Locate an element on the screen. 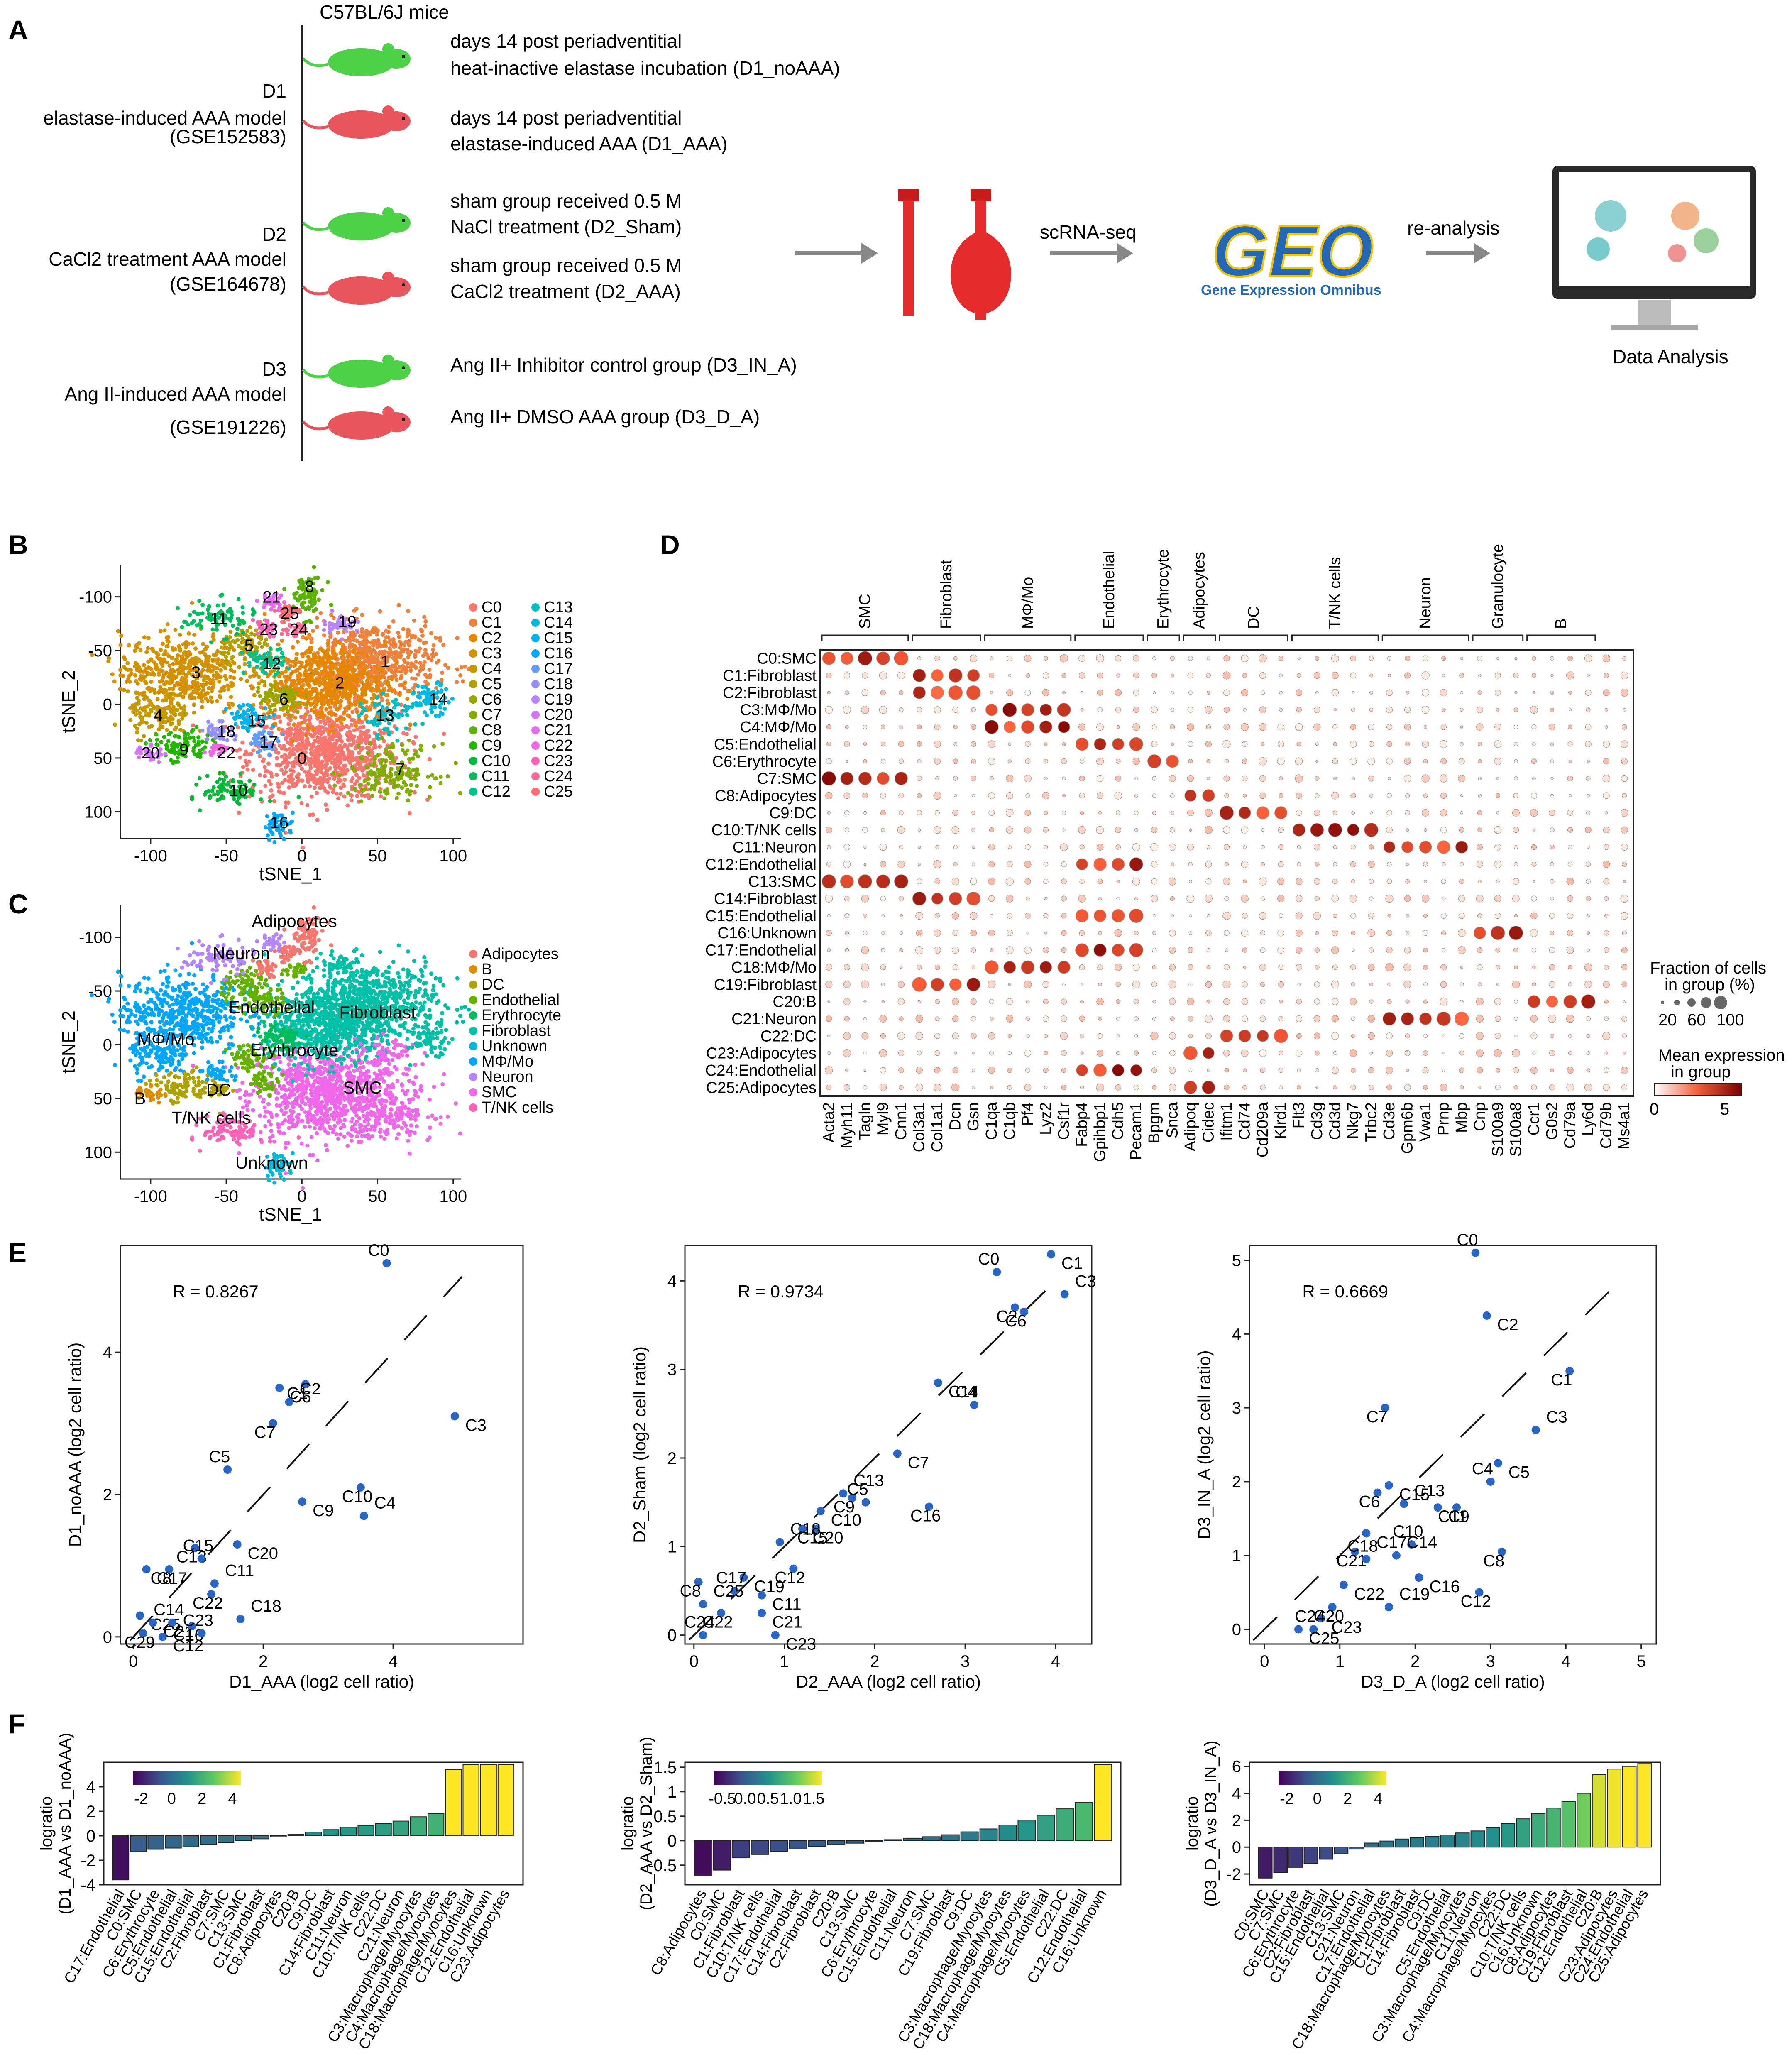 This screenshot has width=1792, height=2055. cluster-label: 5 is located at coordinates (249, 645).